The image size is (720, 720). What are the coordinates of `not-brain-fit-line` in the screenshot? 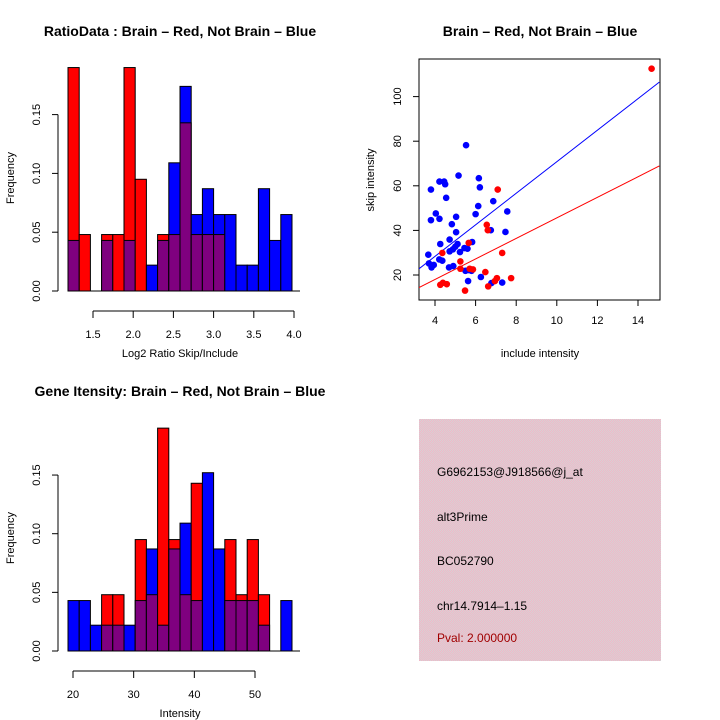 It's located at (539, 175).